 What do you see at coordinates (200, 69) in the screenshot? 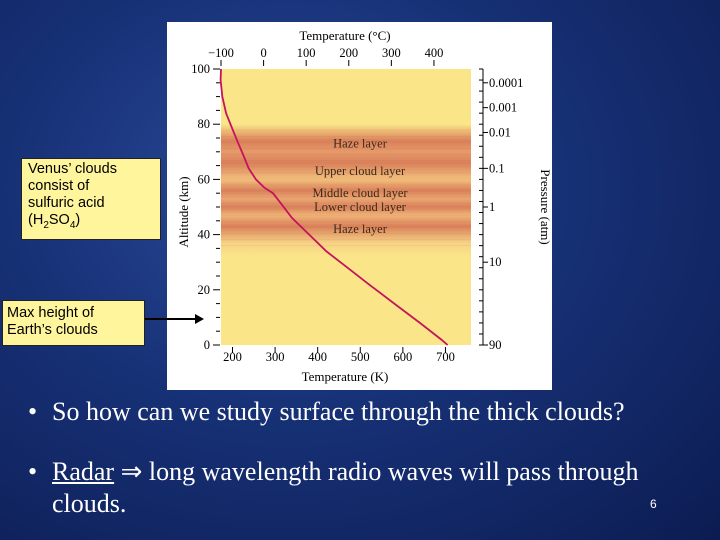
I see `left-tick-label: 100` at bounding box center [200, 69].